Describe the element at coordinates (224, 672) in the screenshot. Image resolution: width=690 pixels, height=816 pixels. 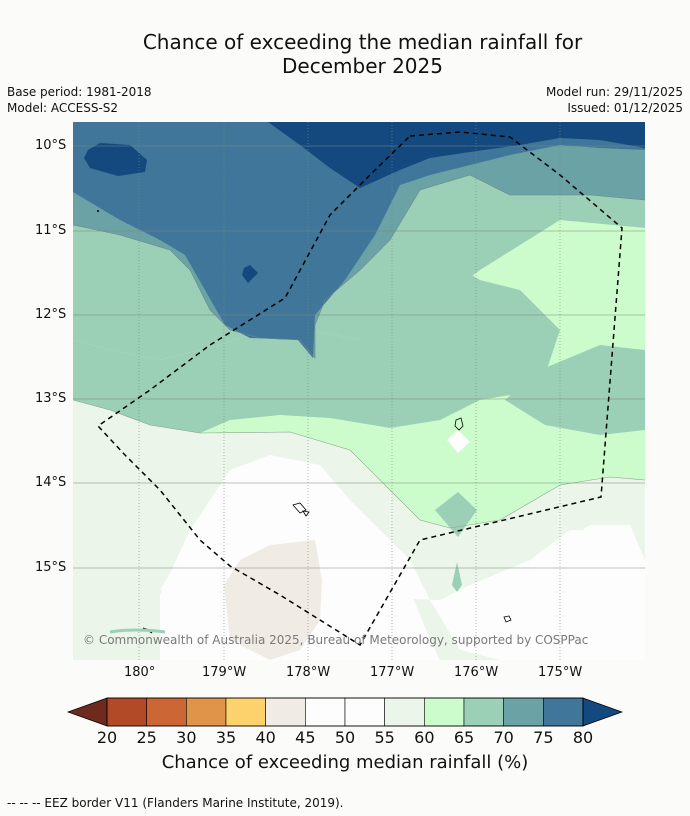
I see `lon-label-179w: 179°W` at that location.